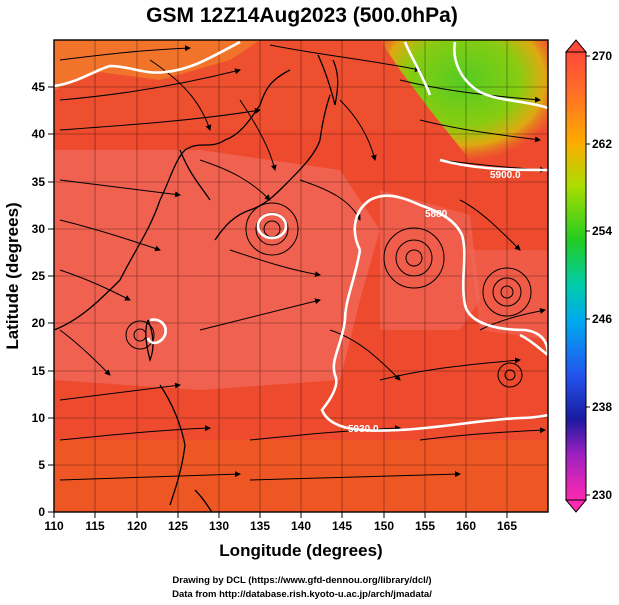 The height and width of the screenshot is (605, 619). I want to click on colorbar-tick-label: 254, so click(602, 231).